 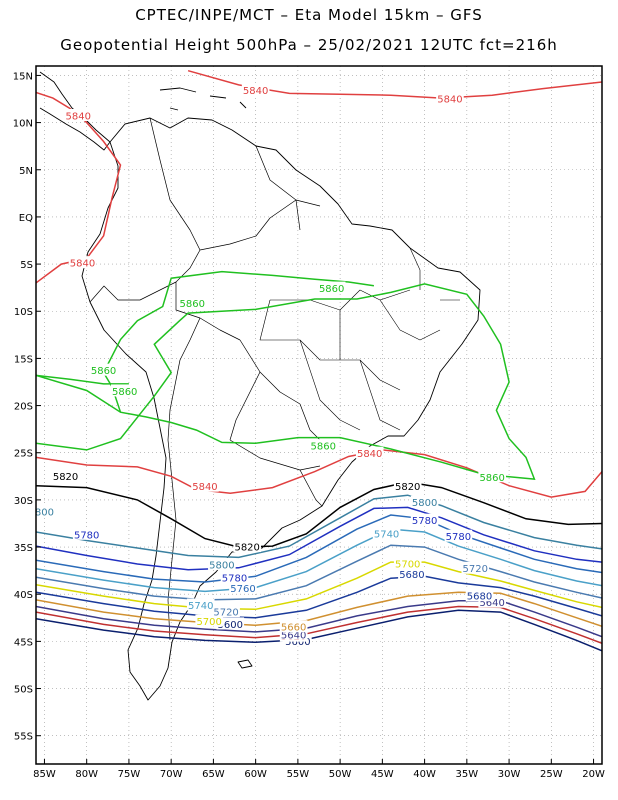 I want to click on lat-tick-label: 30S, so click(x=23, y=501).